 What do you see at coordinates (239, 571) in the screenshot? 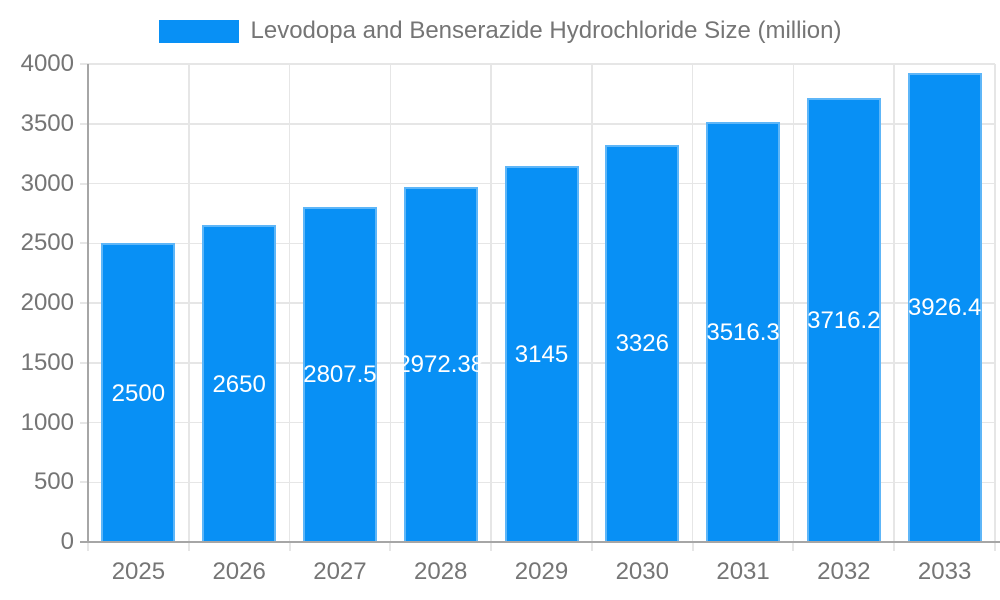
I see `x-axis-label: 2026` at bounding box center [239, 571].